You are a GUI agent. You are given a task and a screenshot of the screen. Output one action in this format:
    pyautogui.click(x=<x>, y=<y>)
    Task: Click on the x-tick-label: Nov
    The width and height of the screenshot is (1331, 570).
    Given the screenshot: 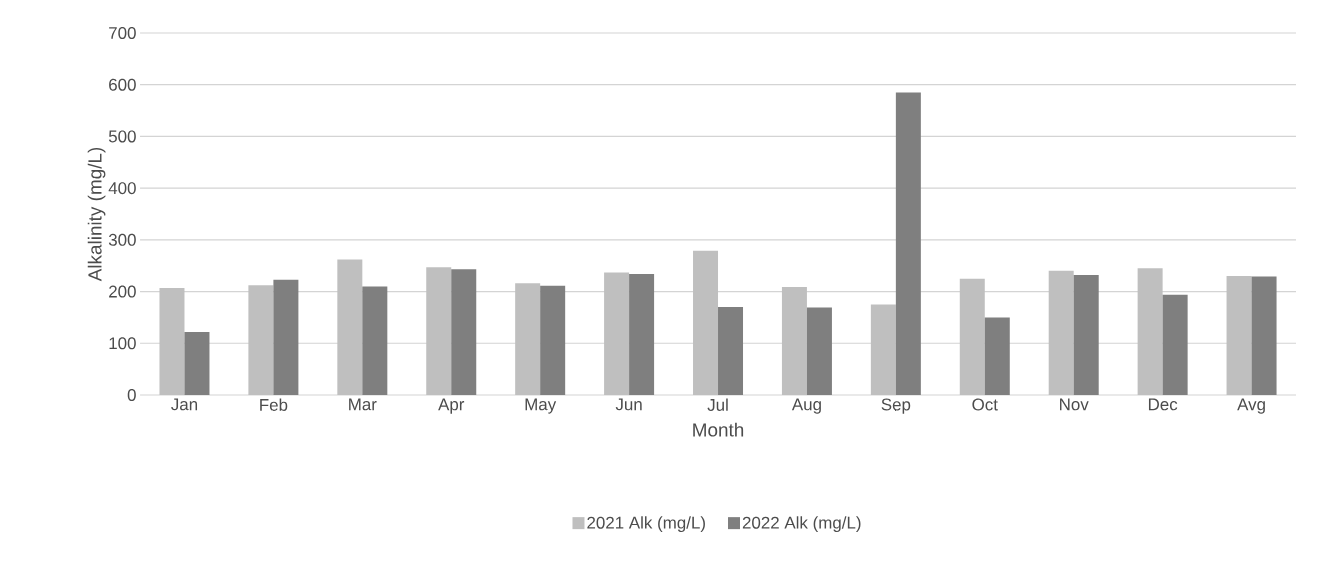 What is the action you would take?
    pyautogui.click(x=1074, y=404)
    